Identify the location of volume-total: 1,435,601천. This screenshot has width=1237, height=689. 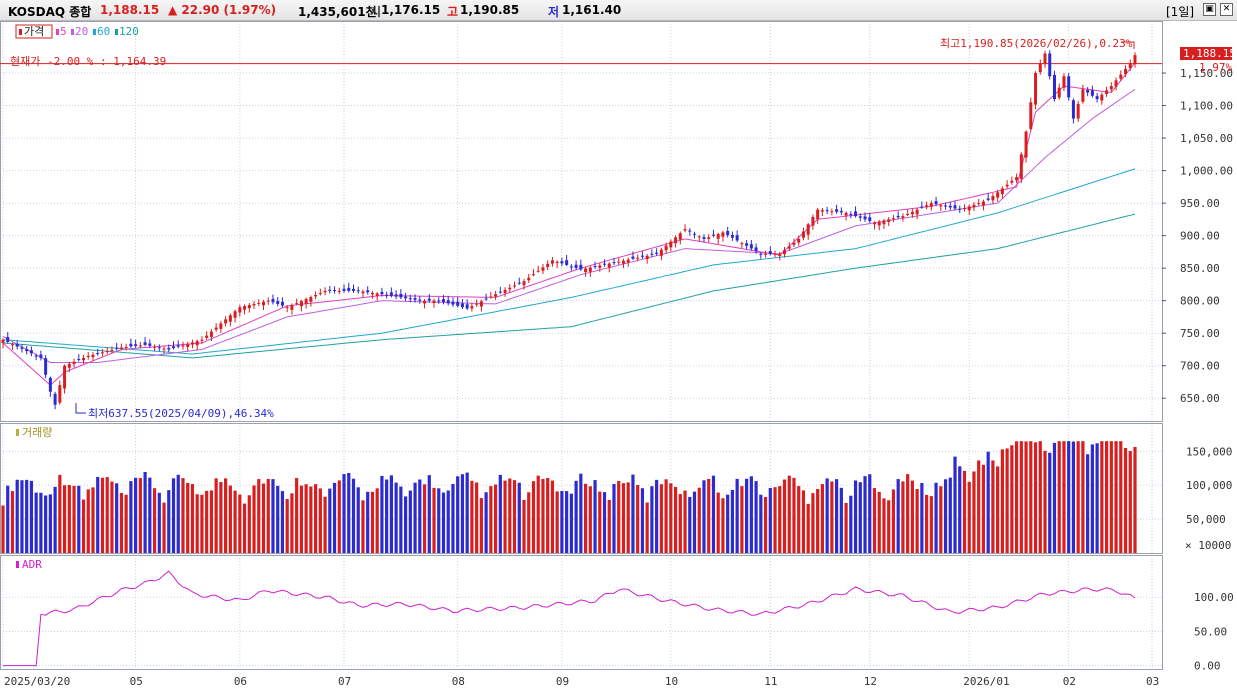
(337, 12).